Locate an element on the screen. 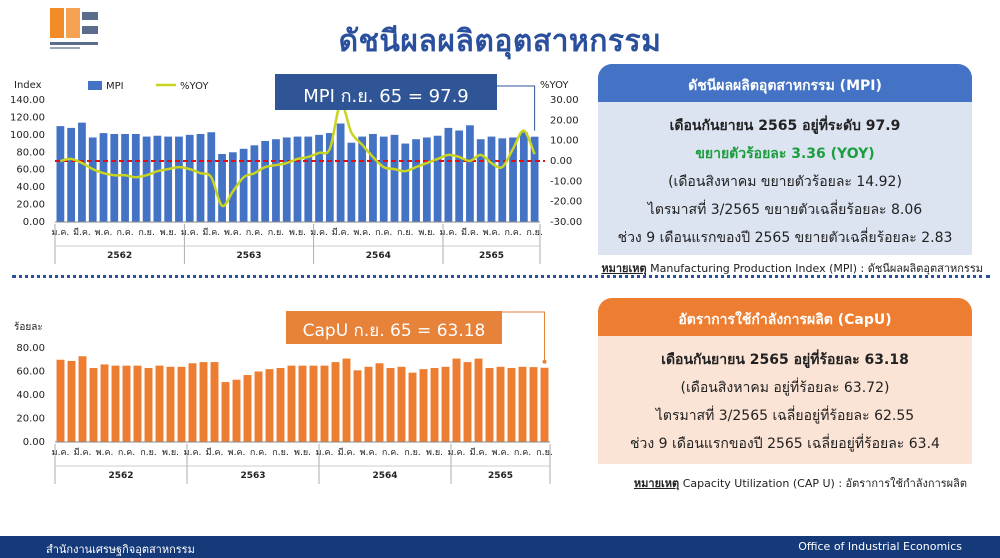 The image size is (1000, 558). y-axis-title: Index is located at coordinates (28, 85).